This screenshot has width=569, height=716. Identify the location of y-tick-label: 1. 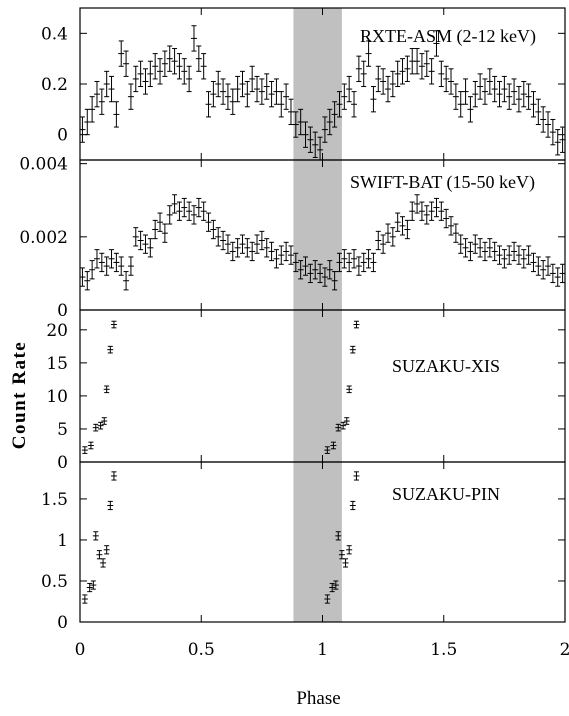
(62, 541).